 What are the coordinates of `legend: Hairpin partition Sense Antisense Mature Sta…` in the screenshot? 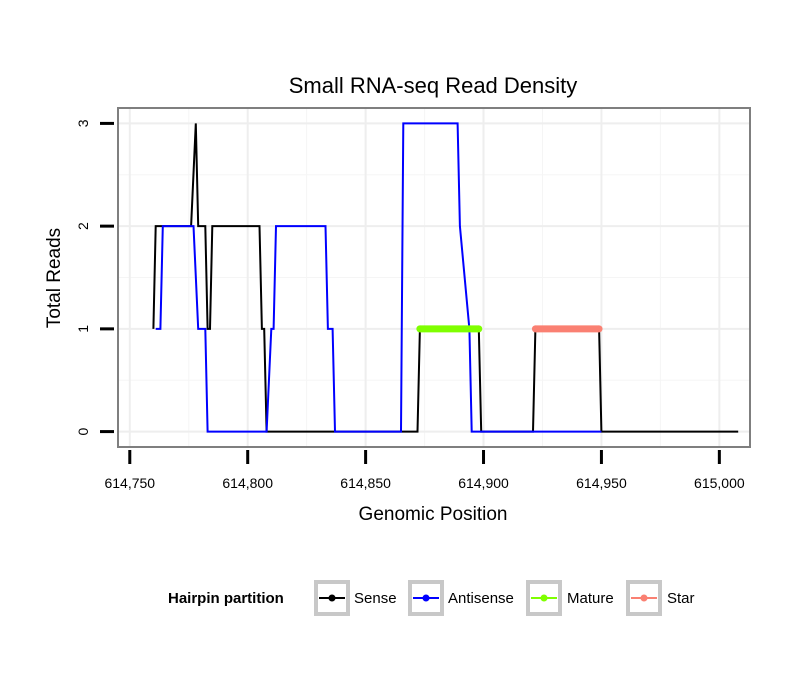 It's located at (431, 598).